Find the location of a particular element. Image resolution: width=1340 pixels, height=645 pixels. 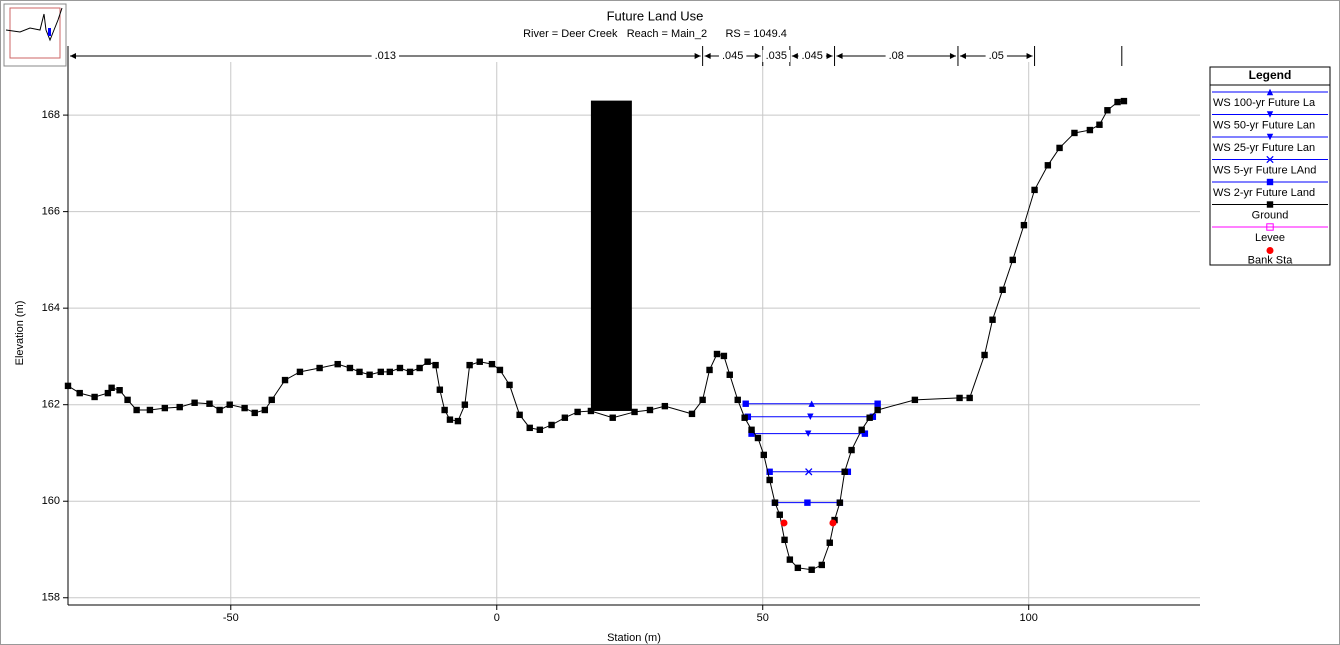

thumbnail is located at coordinates (35, 35).